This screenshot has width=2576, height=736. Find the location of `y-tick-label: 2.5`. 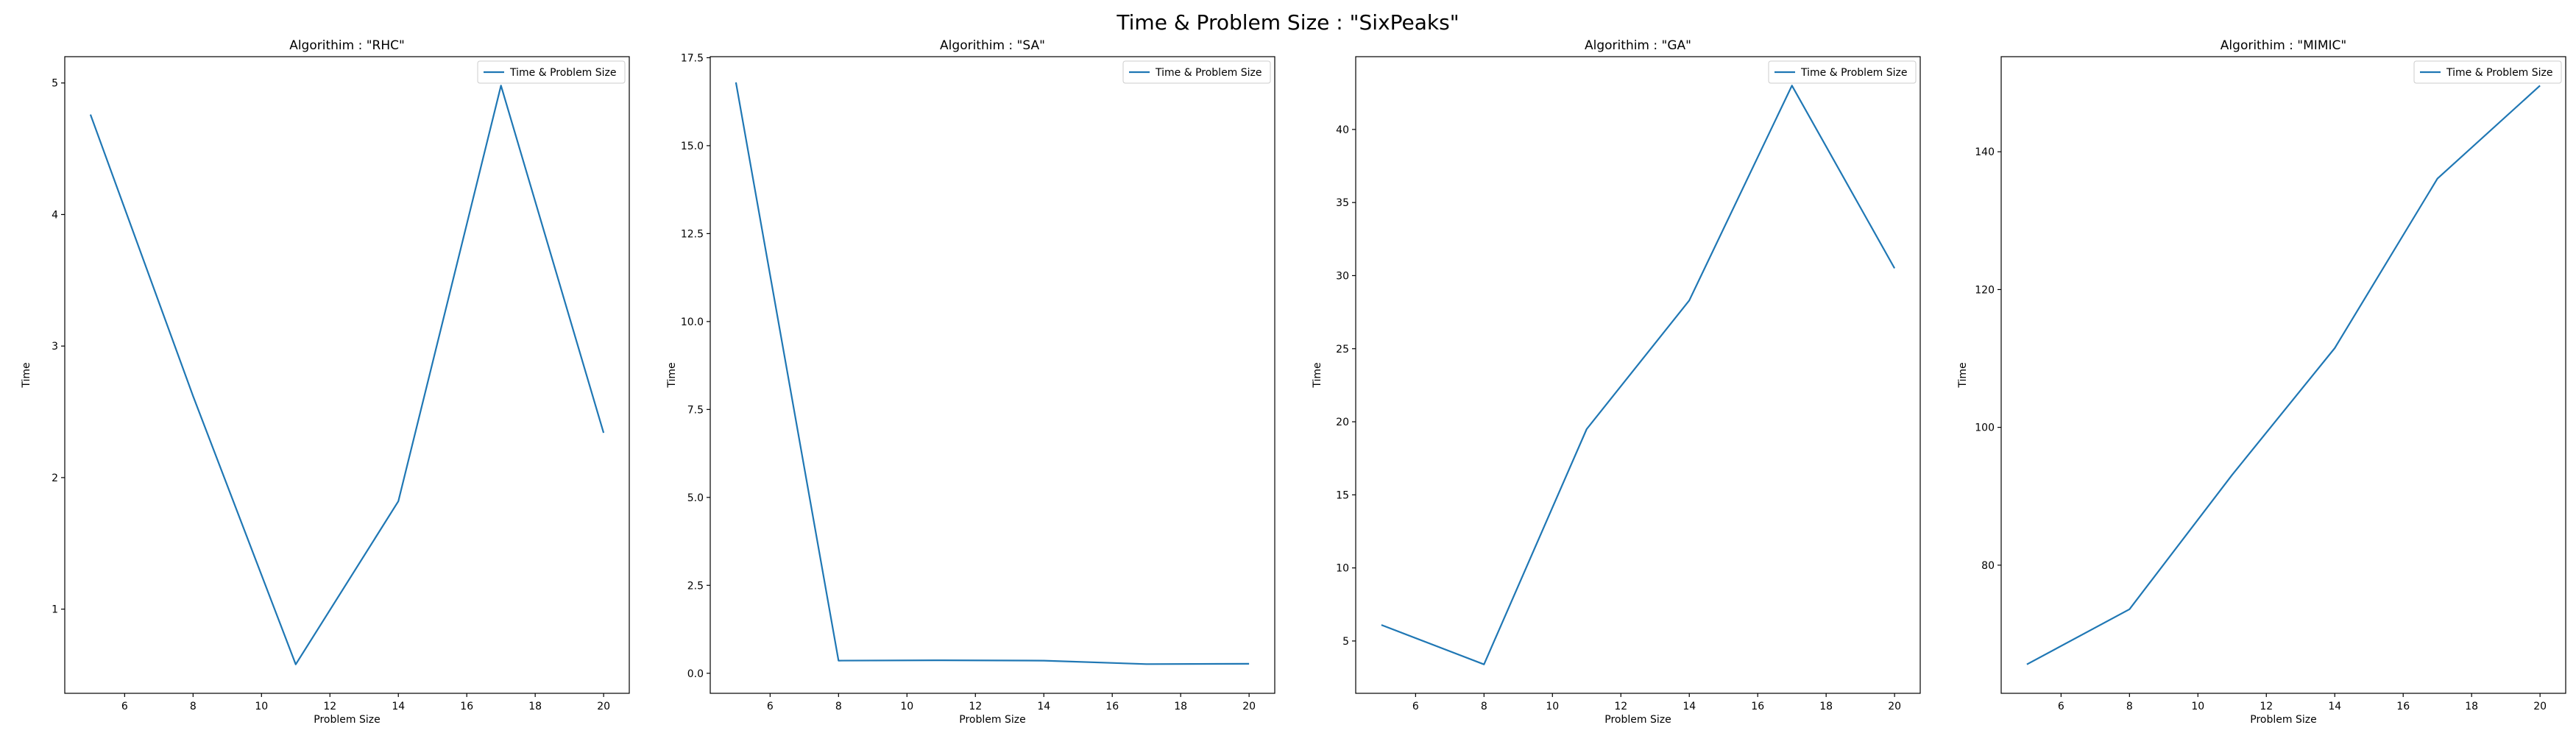

y-tick-label: 2.5 is located at coordinates (695, 586).